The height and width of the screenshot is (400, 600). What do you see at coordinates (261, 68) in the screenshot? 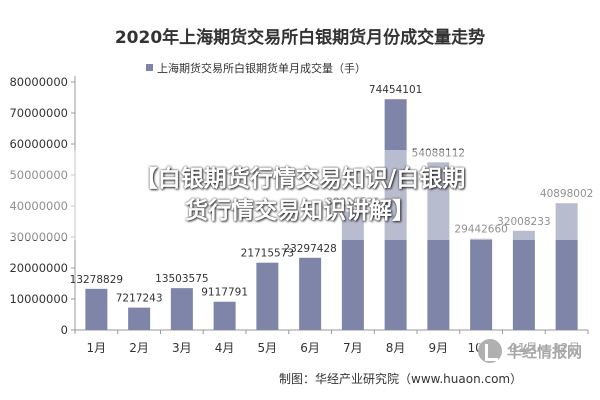
I see `legend-label: 上海期货交易所白银期货单月成交量（手）` at bounding box center [261, 68].